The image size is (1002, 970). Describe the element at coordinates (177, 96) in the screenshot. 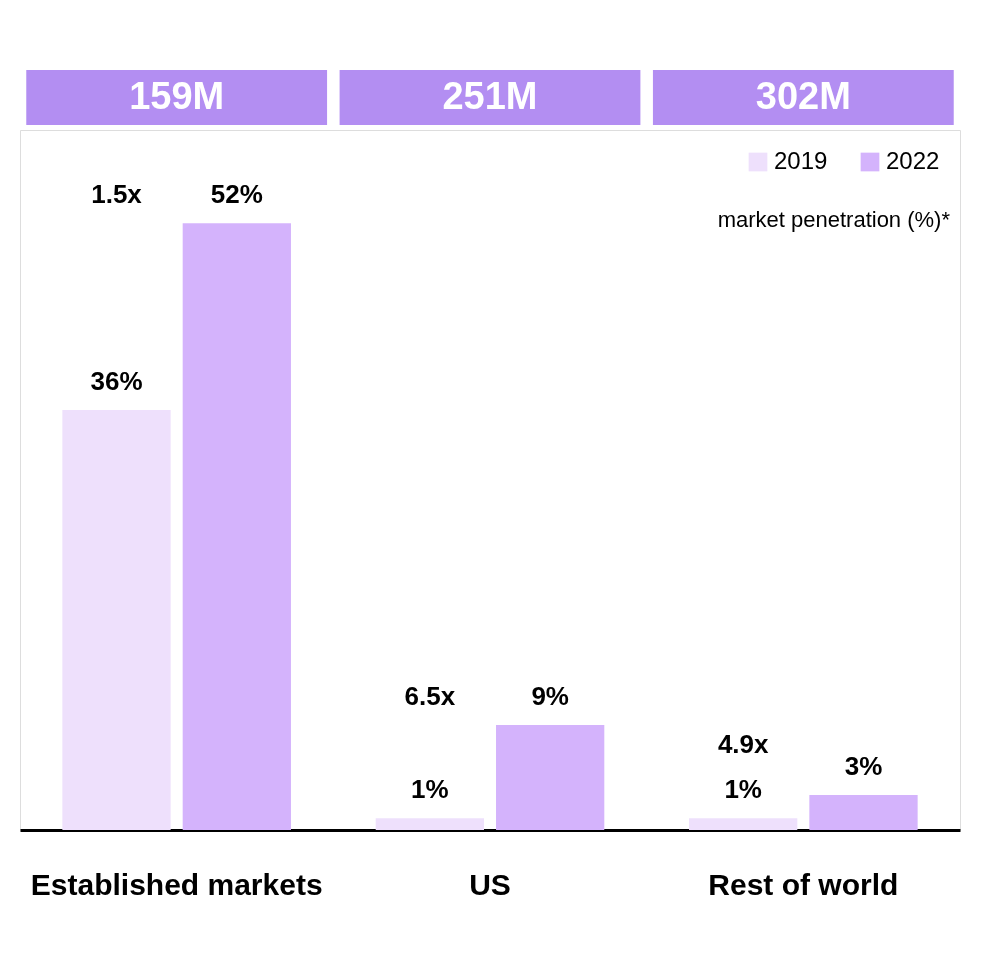

I see `text: 159M` at that location.